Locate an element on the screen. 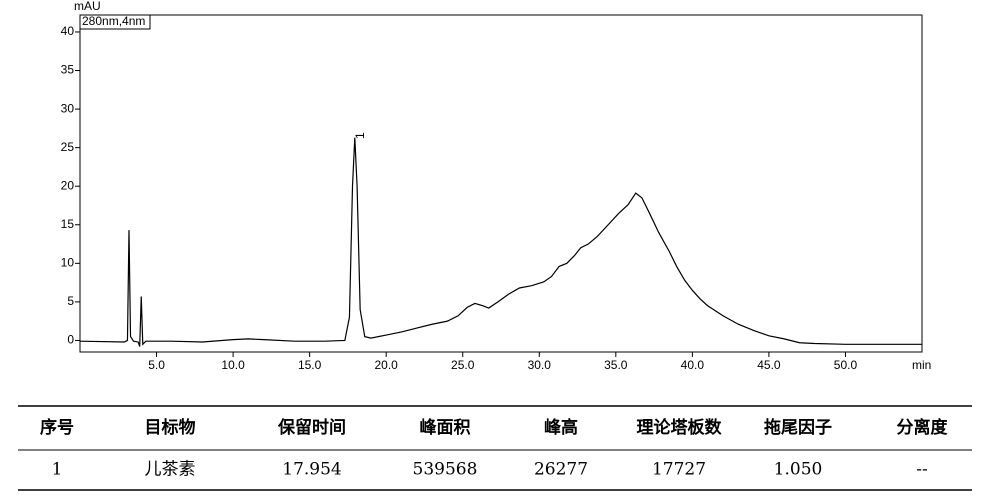 The height and width of the screenshot is (501, 990). y-tick-label: 0 is located at coordinates (70, 340).